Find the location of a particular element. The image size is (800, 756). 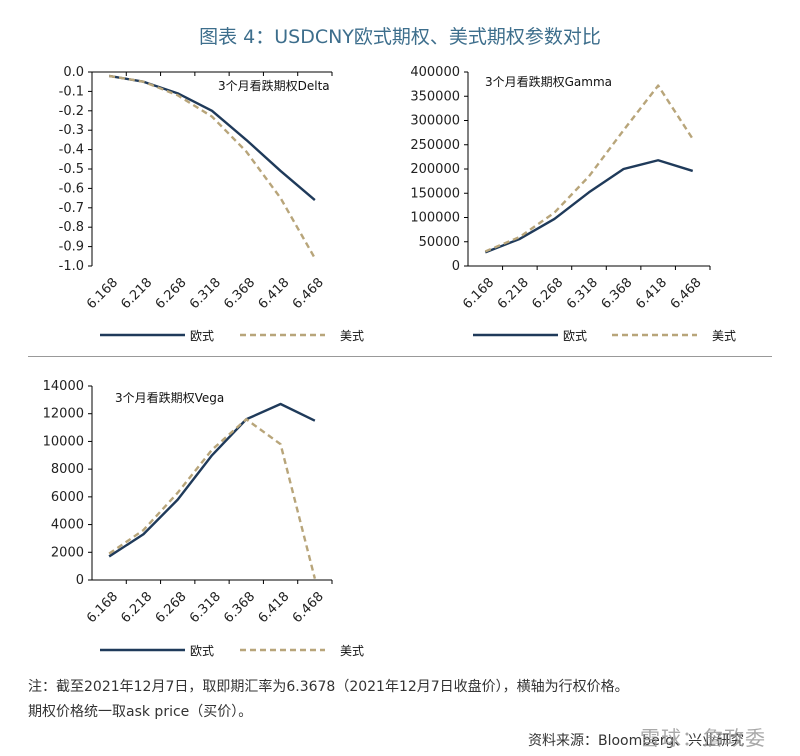

y-tick-label: 250000 is located at coordinates (435, 145).